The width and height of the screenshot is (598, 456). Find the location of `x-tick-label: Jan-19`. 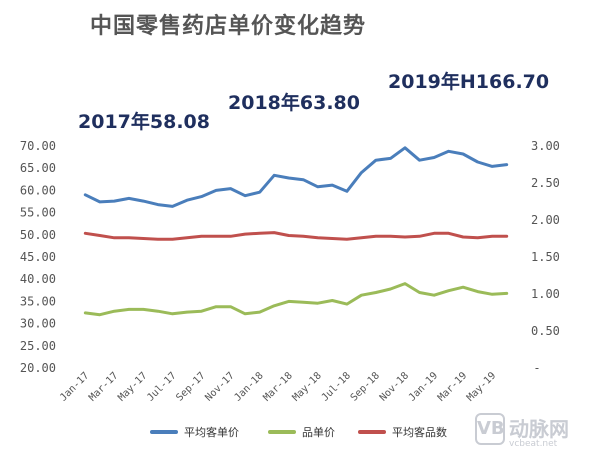

x-tick-label: Jan-19 is located at coordinates (423, 386).